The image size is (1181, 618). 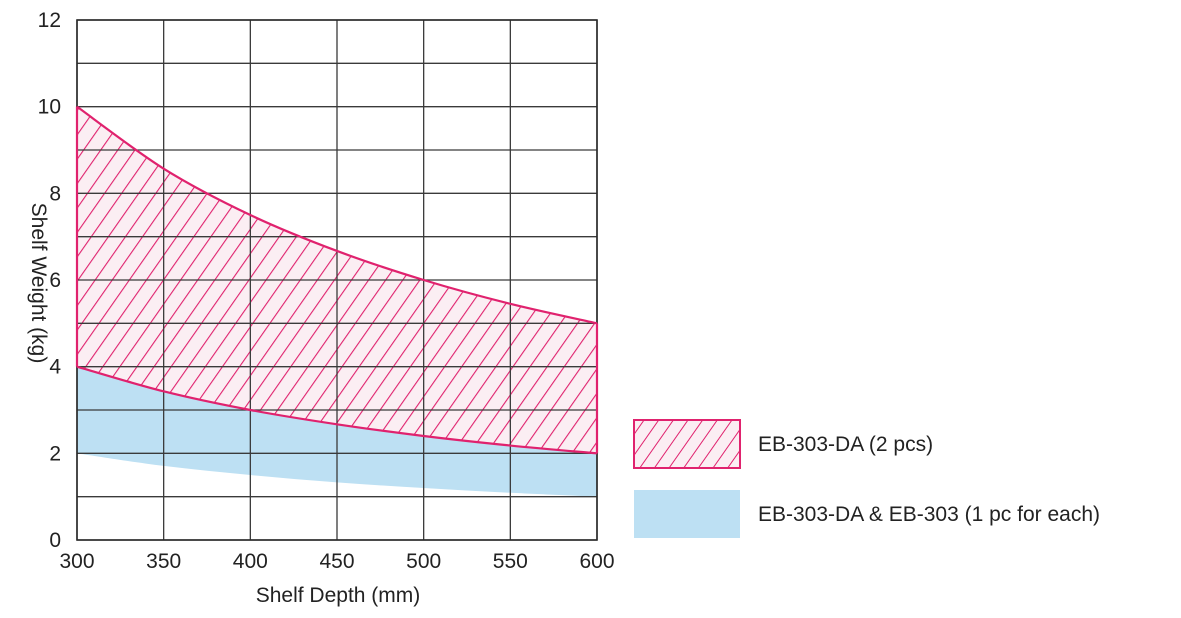 What do you see at coordinates (596, 561) in the screenshot?
I see `x-tick-label: 600` at bounding box center [596, 561].